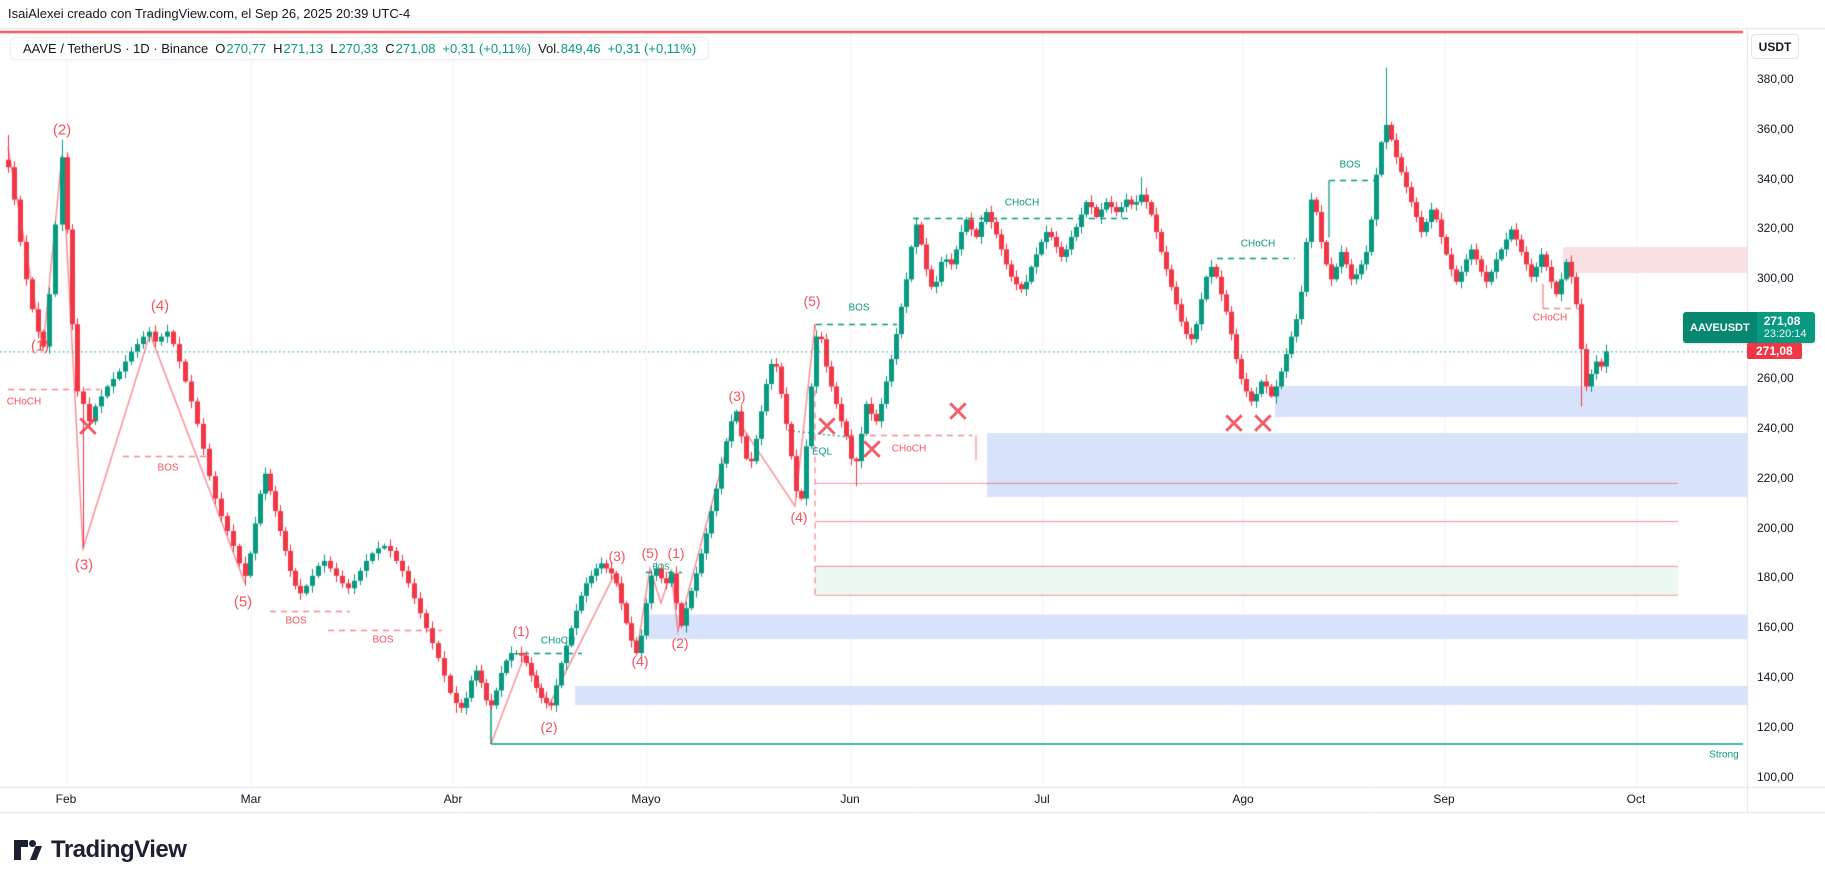  I want to click on volume-change-value: +0,31 (+0,11%), so click(652, 48).